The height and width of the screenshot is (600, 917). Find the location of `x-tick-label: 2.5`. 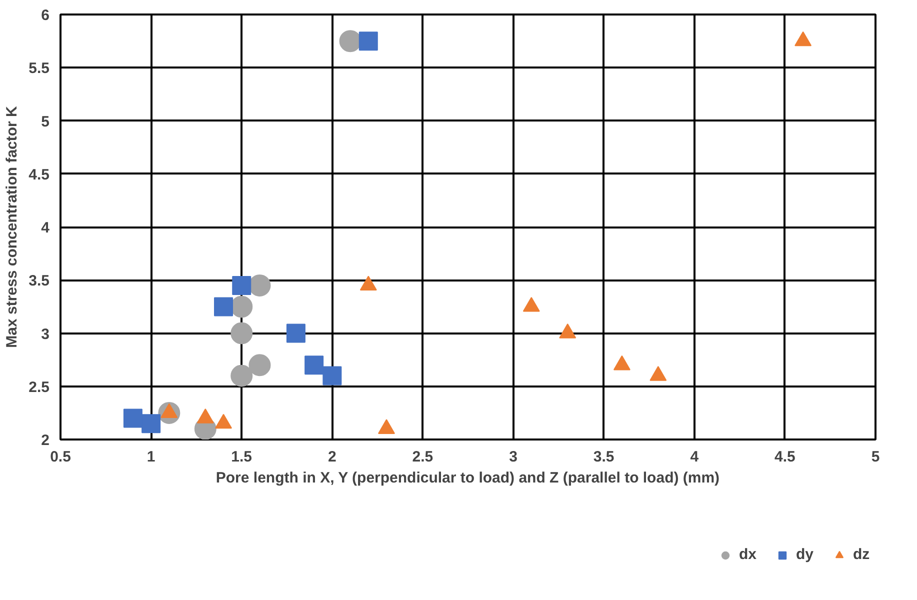

x-tick-label: 2.5 is located at coordinates (423, 457).